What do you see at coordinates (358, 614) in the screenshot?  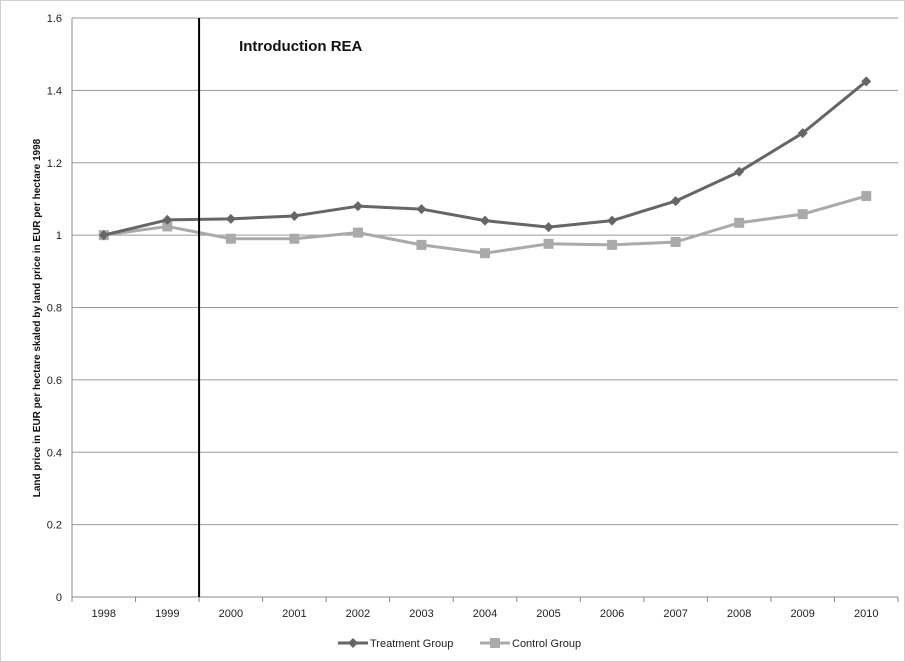 I see `x-tick-label: 2002` at bounding box center [358, 614].